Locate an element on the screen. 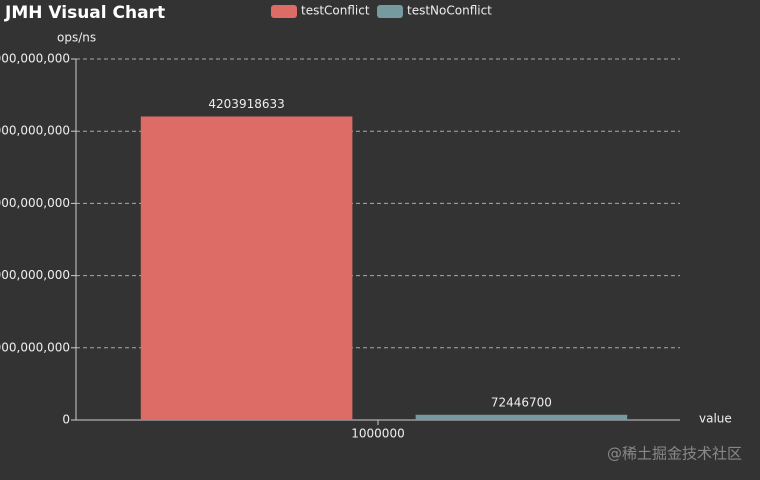 This screenshot has height=480, width=760. y-tick-label: 3,000,000,000 is located at coordinates (35, 203).